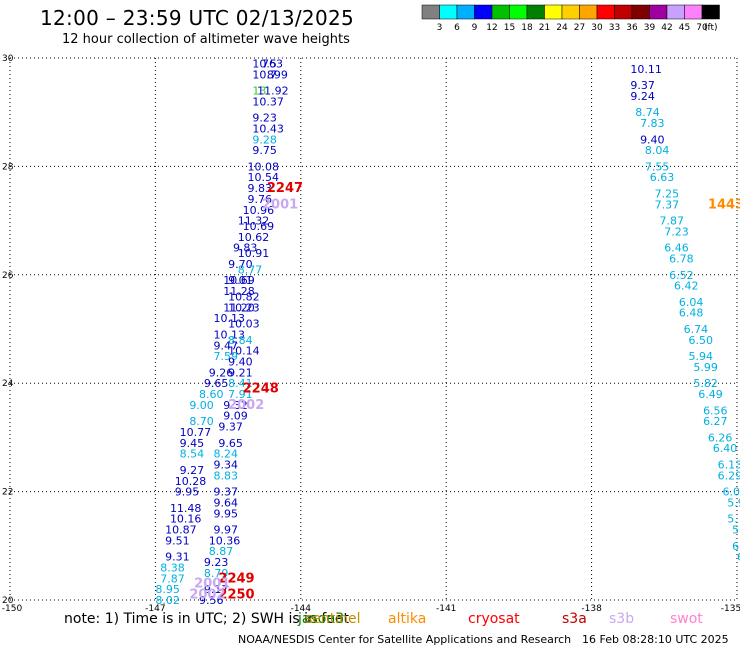 Image resolution: width=740 pixels, height=650 pixels. I want to click on colorbar-label: 15, so click(509, 28).